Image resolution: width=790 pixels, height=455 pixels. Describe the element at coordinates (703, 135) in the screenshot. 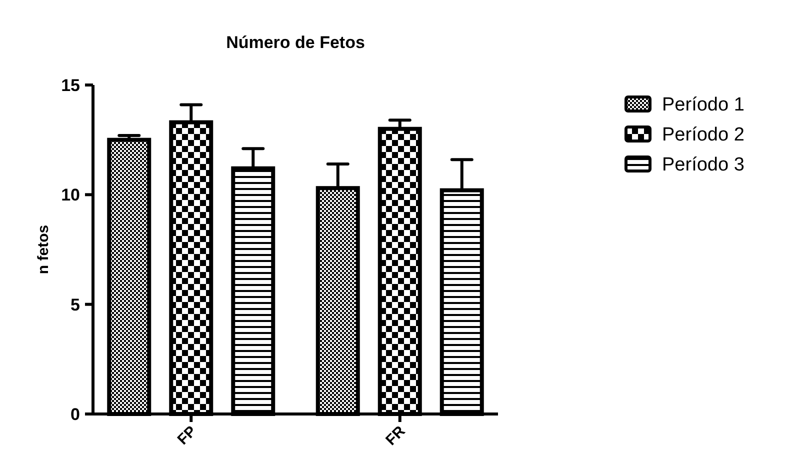

I see `legend-label: Período 2` at that location.